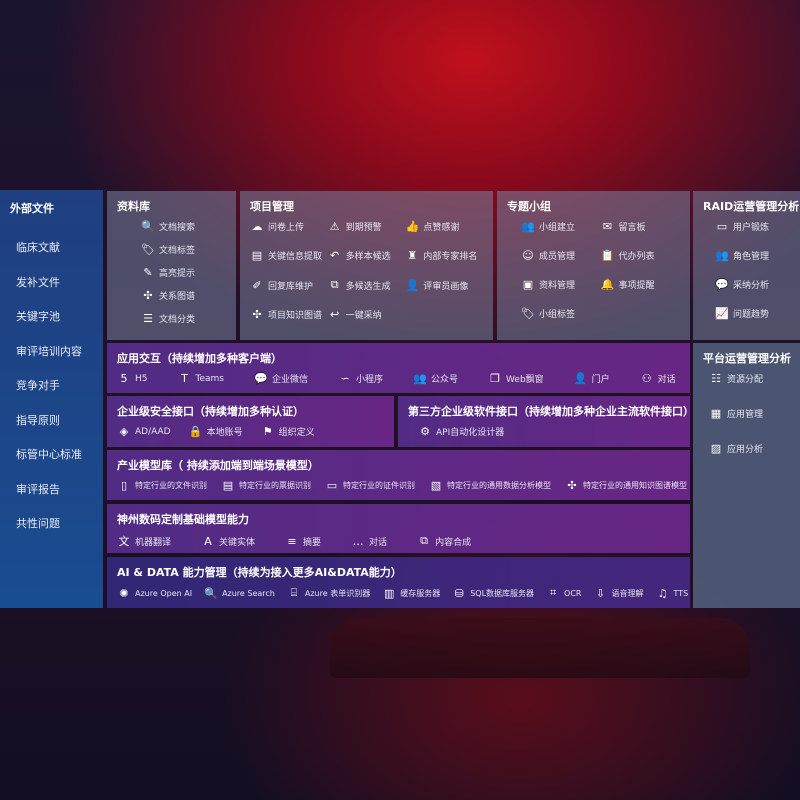 This screenshot has width=800, height=800. What do you see at coordinates (239, 593) in the screenshot?
I see `feature-item: 🔍 Azure Search` at bounding box center [239, 593].